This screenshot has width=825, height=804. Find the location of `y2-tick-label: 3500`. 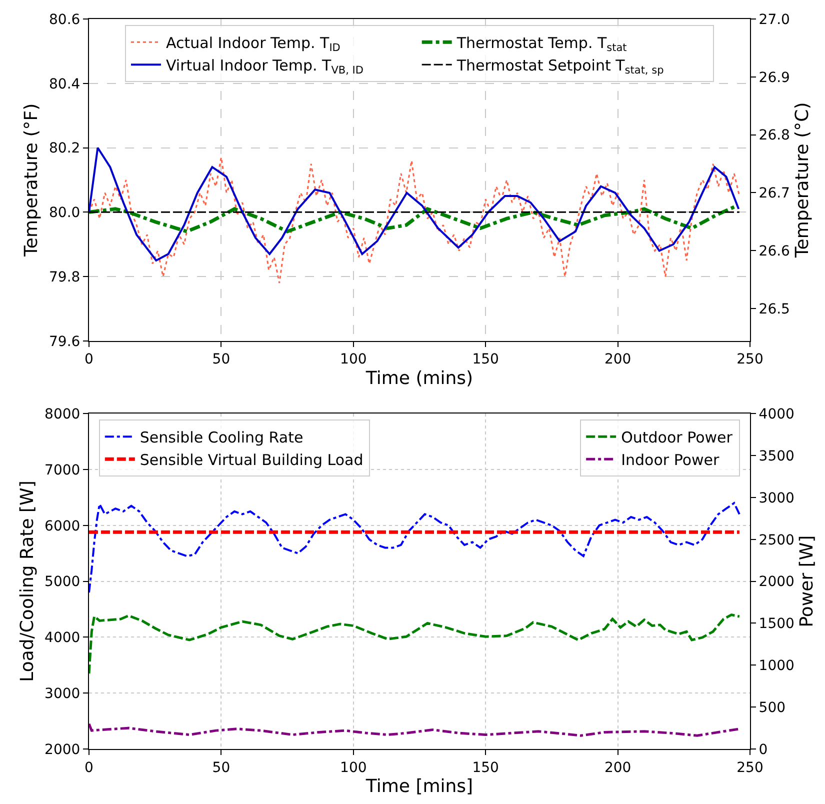

y2-tick-label: 3500 is located at coordinates (776, 456).